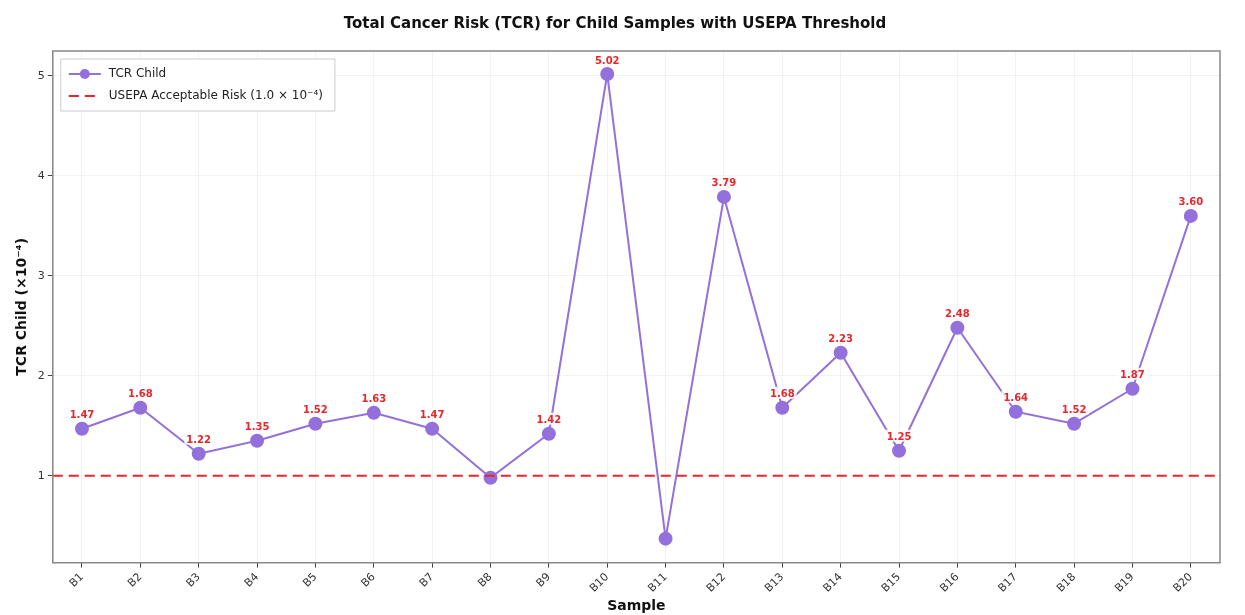  Describe the element at coordinates (310, 580) in the screenshot. I see `x-tick-label: B5` at that location.